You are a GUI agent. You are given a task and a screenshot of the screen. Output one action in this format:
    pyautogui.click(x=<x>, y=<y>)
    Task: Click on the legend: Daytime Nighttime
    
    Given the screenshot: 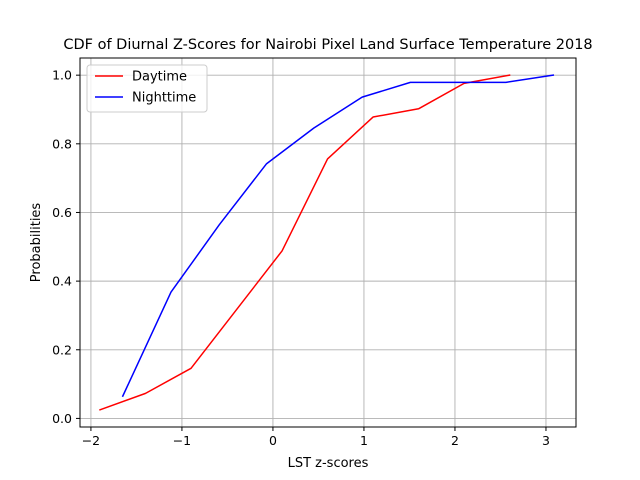 What is the action you would take?
    pyautogui.click(x=147, y=88)
    